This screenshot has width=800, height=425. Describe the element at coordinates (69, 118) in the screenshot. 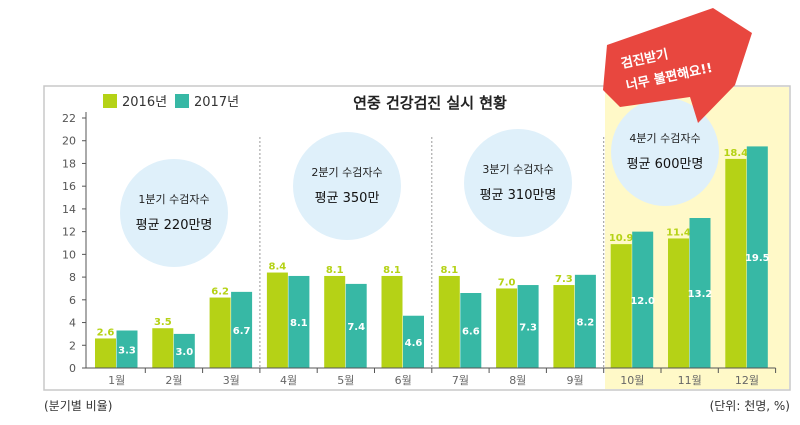

I see `y-tick-label: 22` at that location.